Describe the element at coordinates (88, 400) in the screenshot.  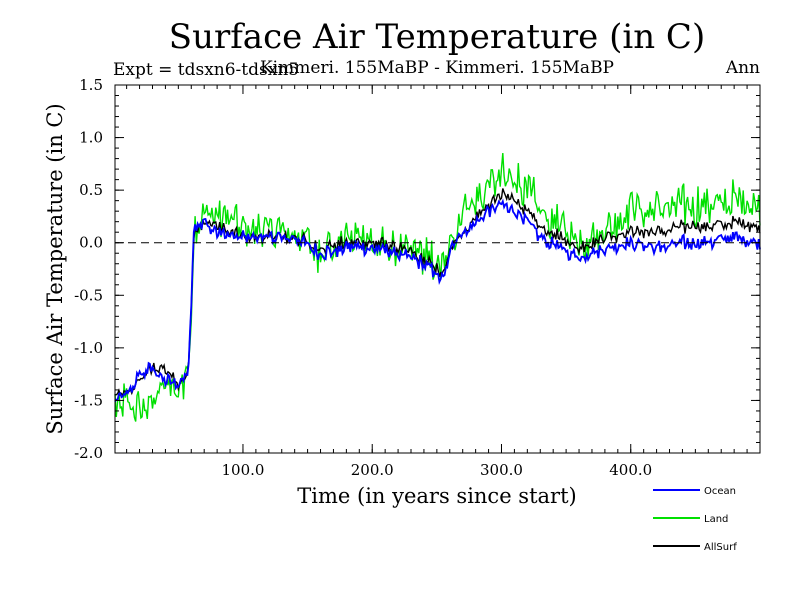
I see `y-tick-label: -1.5` at that location.